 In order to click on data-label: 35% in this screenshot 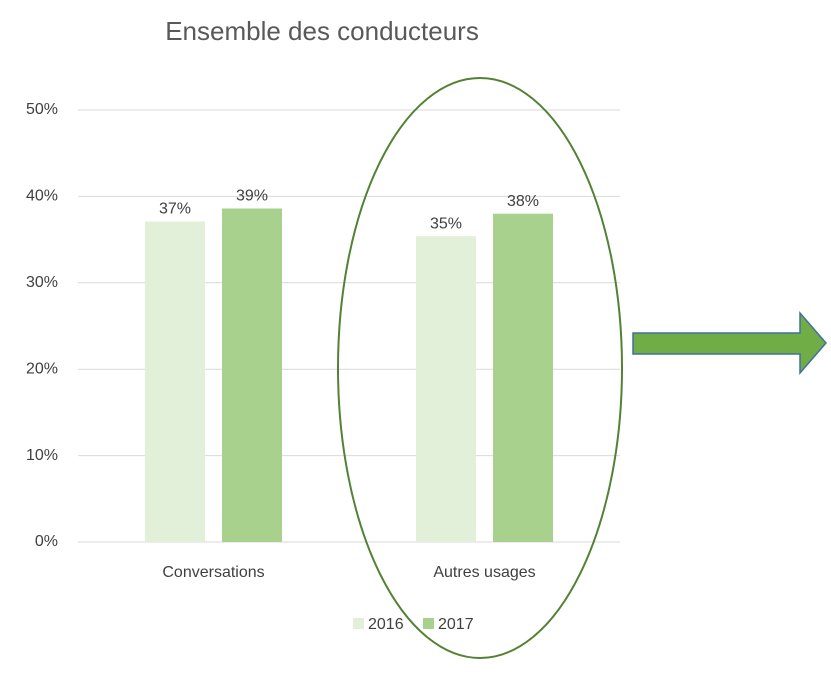, I will do `click(446, 223)`.